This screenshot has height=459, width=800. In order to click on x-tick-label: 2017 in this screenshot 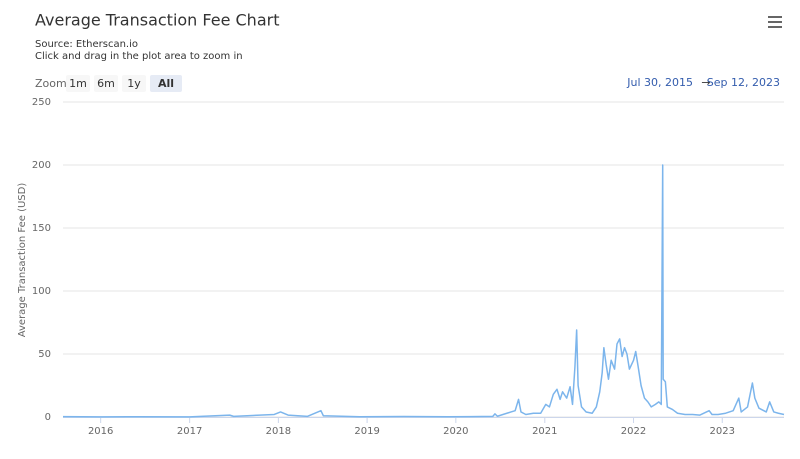, I will do `click(189, 431)`.